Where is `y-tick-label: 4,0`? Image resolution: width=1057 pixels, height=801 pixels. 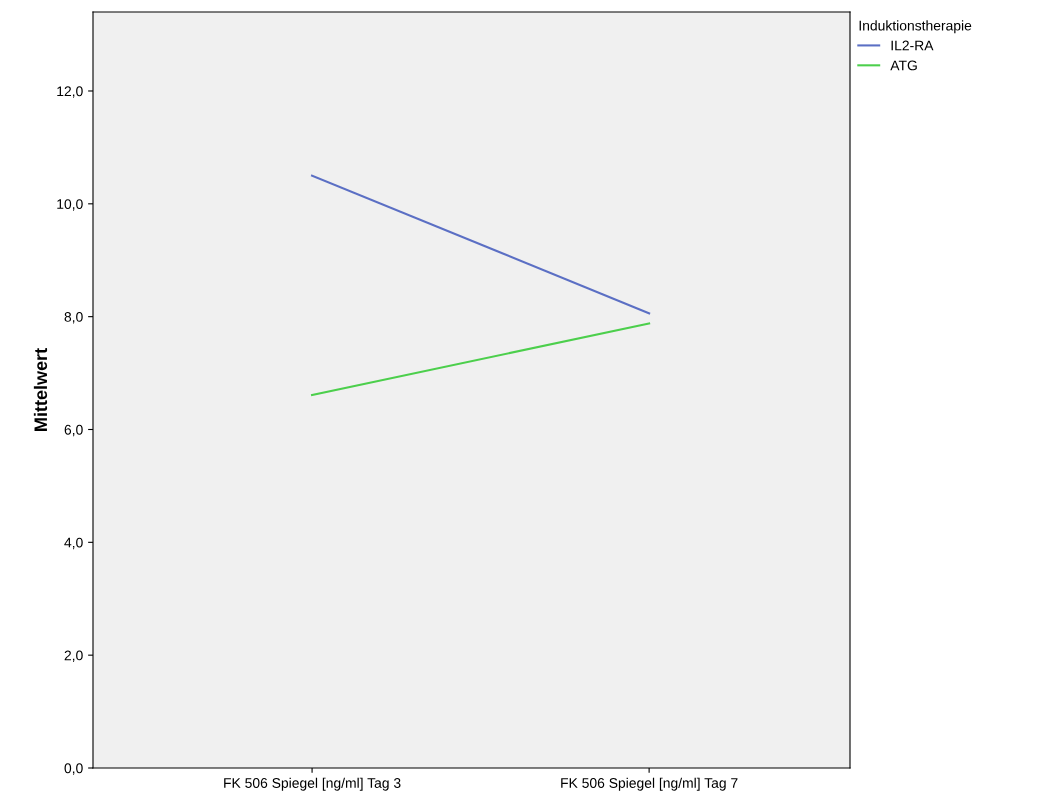
y-tick-label: 4,0 is located at coordinates (73, 543).